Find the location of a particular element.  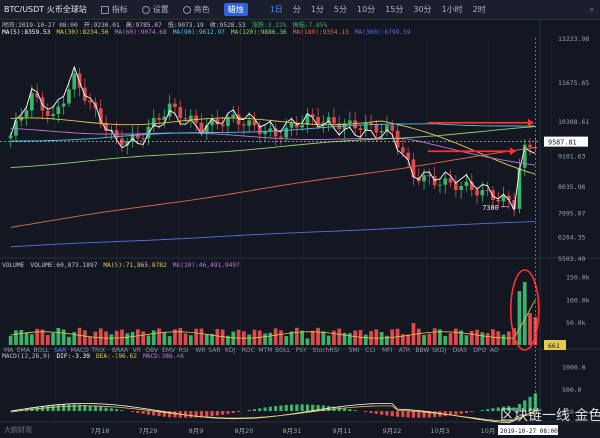

indicator-tab: ATR is located at coordinates (404, 350).